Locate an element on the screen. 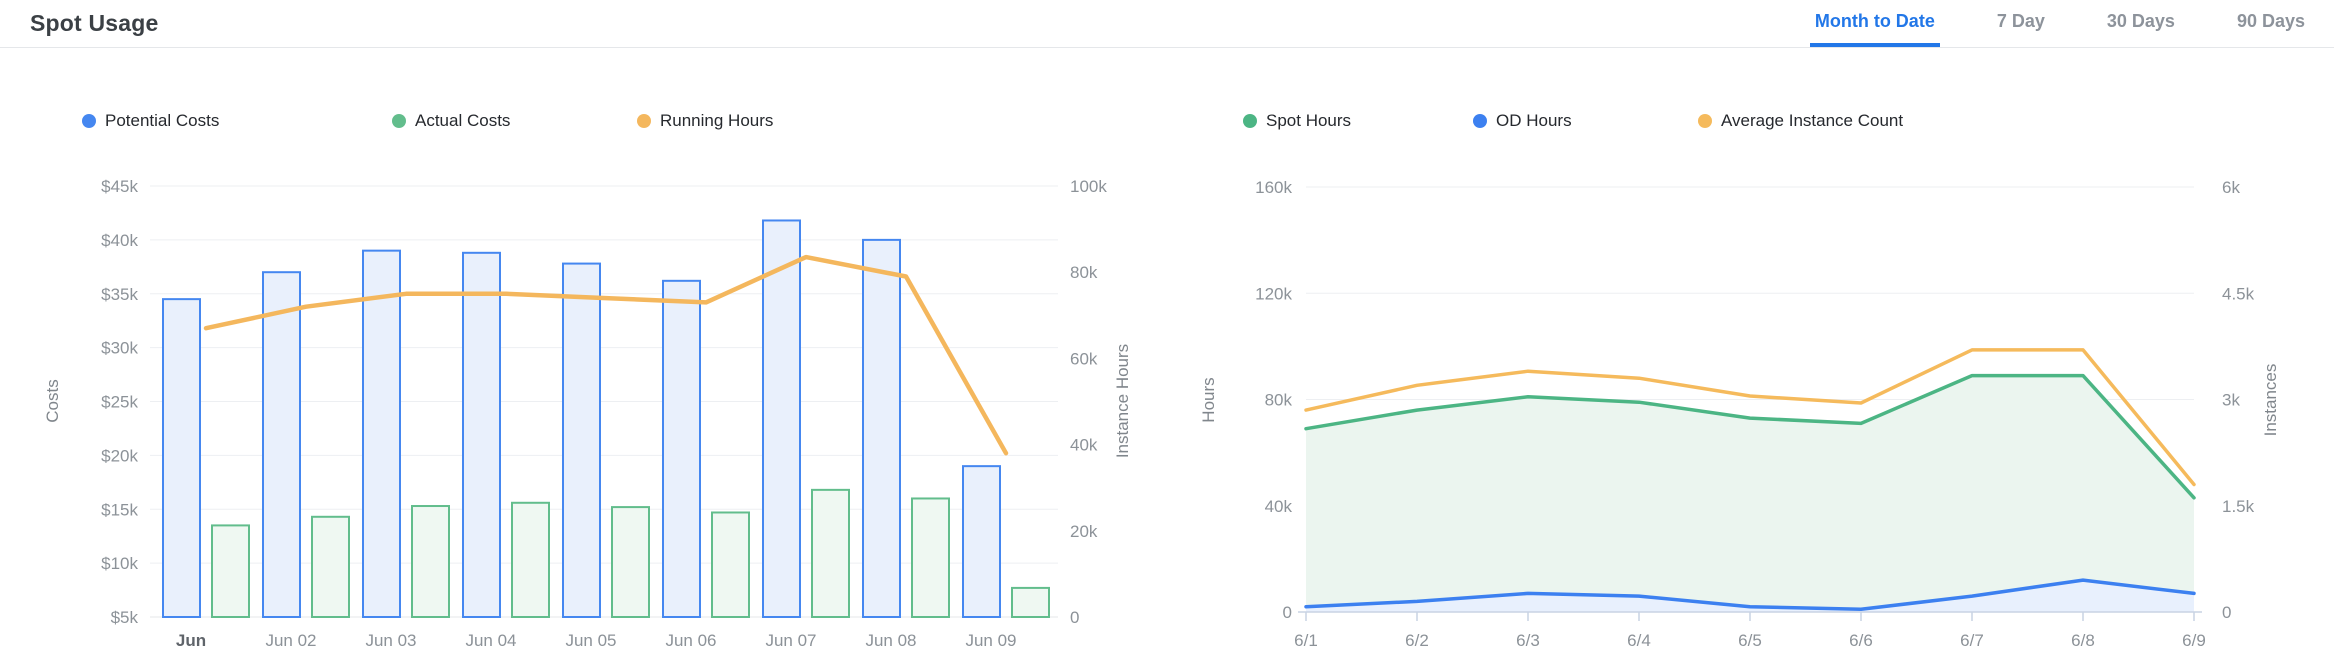 The image size is (2334, 672). area-od-hours is located at coordinates (1750, 596).